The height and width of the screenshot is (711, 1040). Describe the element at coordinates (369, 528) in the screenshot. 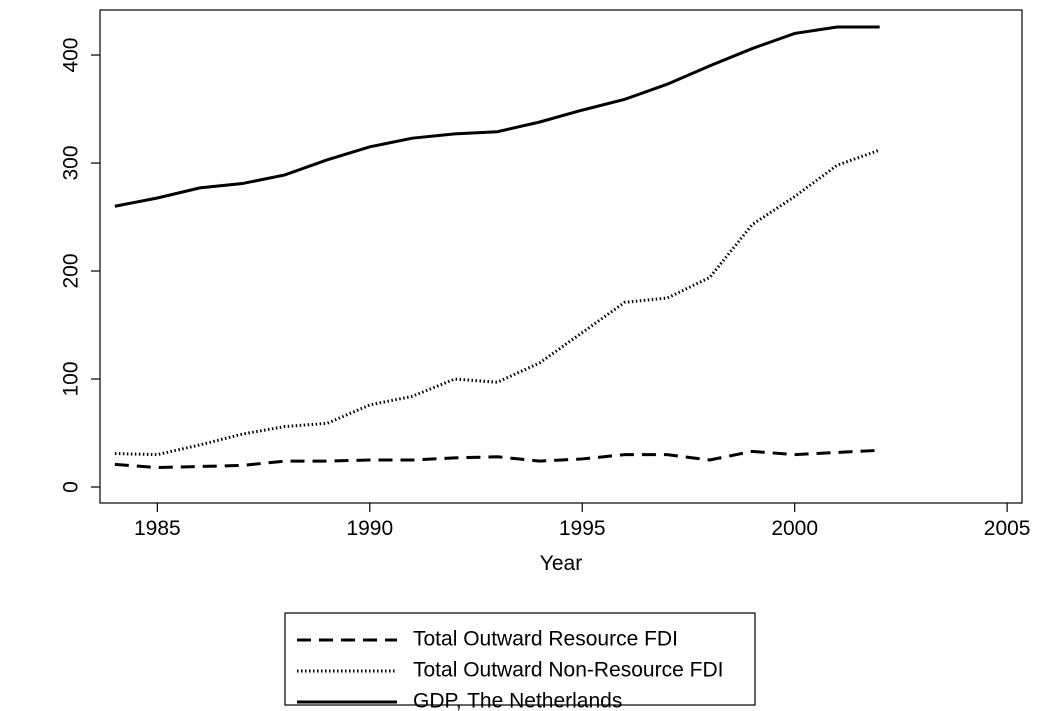

I see `x-tick-label: 1990` at that location.